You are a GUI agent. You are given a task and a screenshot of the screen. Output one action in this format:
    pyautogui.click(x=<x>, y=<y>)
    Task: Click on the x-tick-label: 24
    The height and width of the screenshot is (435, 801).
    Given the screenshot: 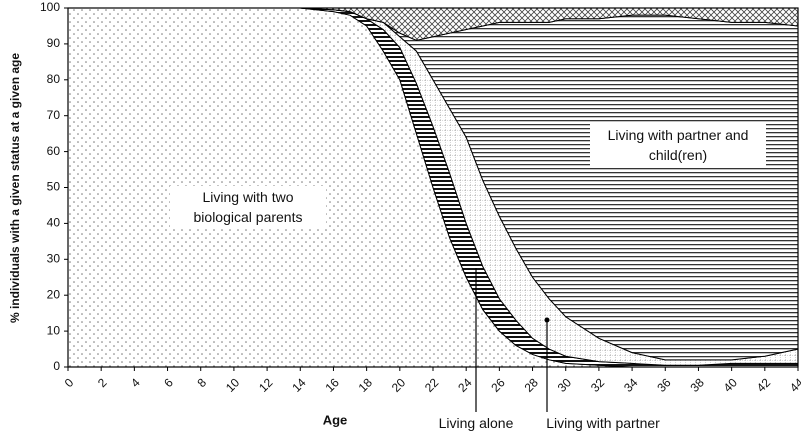 What is the action you would take?
    pyautogui.click(x=465, y=385)
    